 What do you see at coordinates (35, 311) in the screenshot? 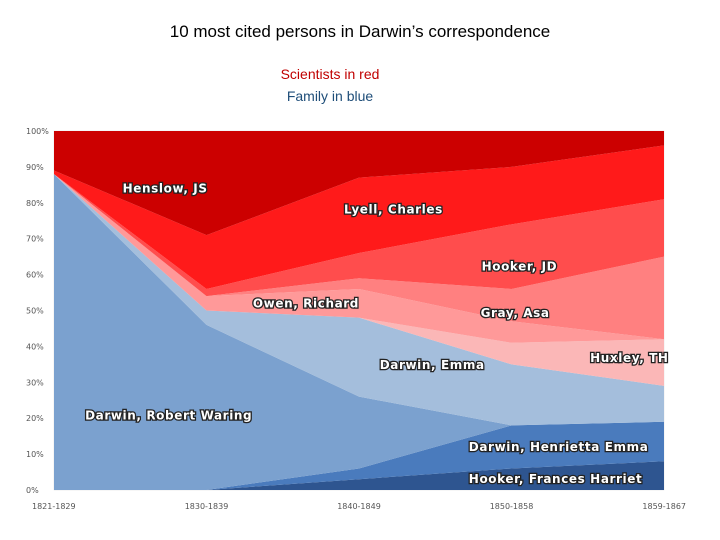
I see `y-tick-label: 50%` at bounding box center [35, 311].